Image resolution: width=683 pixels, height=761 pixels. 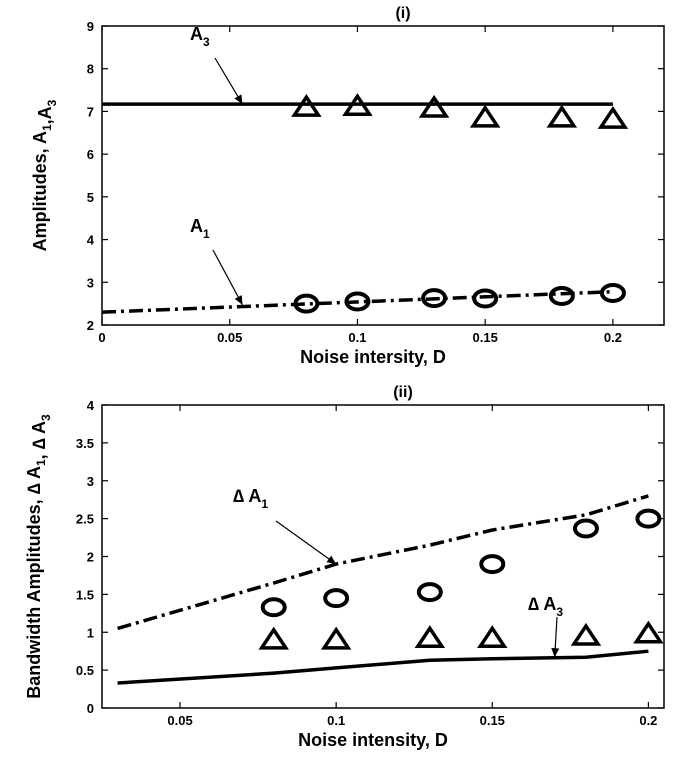 What do you see at coordinates (85, 594) in the screenshot?
I see `y-tick-label: 1.5` at bounding box center [85, 594].